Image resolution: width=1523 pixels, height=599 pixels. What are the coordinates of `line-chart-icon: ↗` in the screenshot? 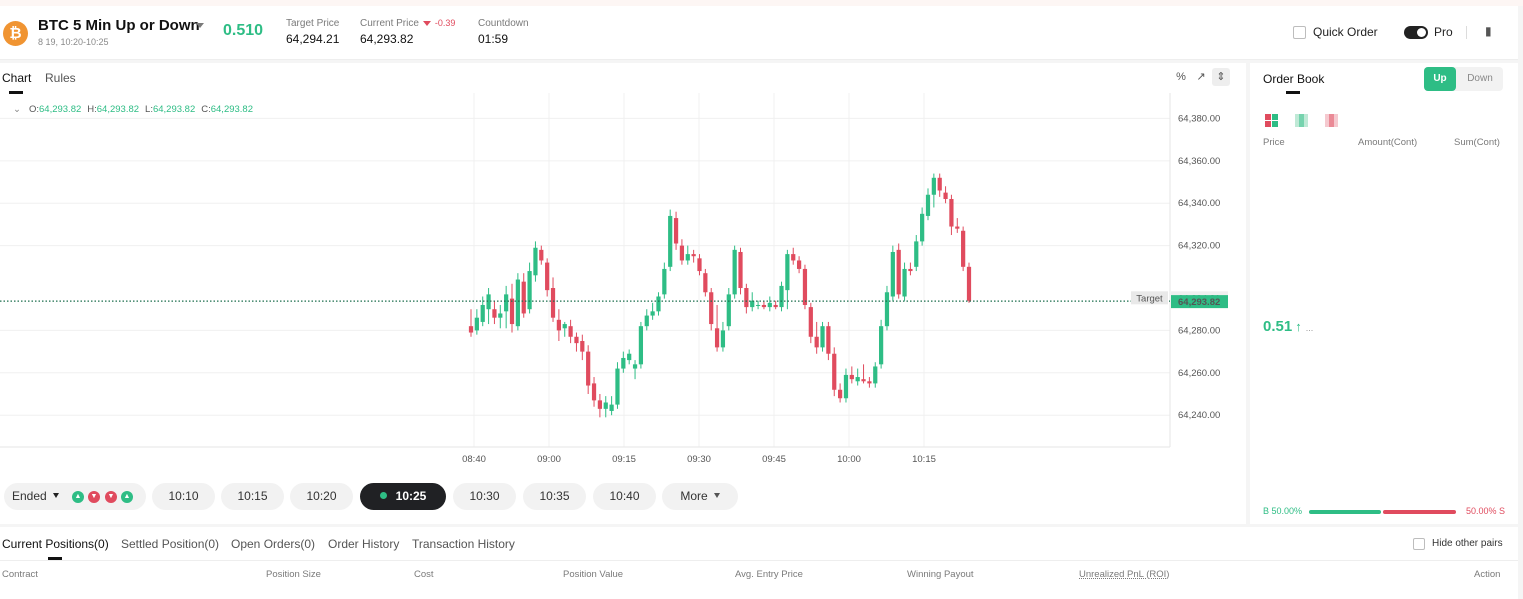 It's located at (1201, 77).